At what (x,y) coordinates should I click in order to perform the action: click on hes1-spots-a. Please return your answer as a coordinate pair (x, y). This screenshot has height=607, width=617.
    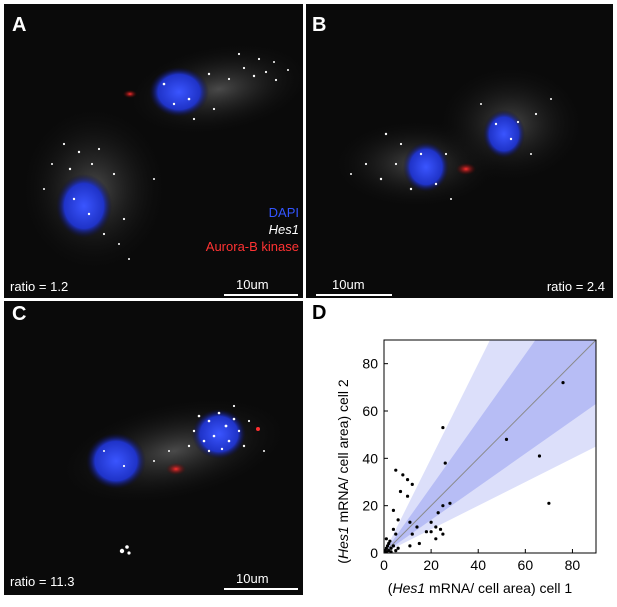
    Looking at the image, I should click on (166, 156).